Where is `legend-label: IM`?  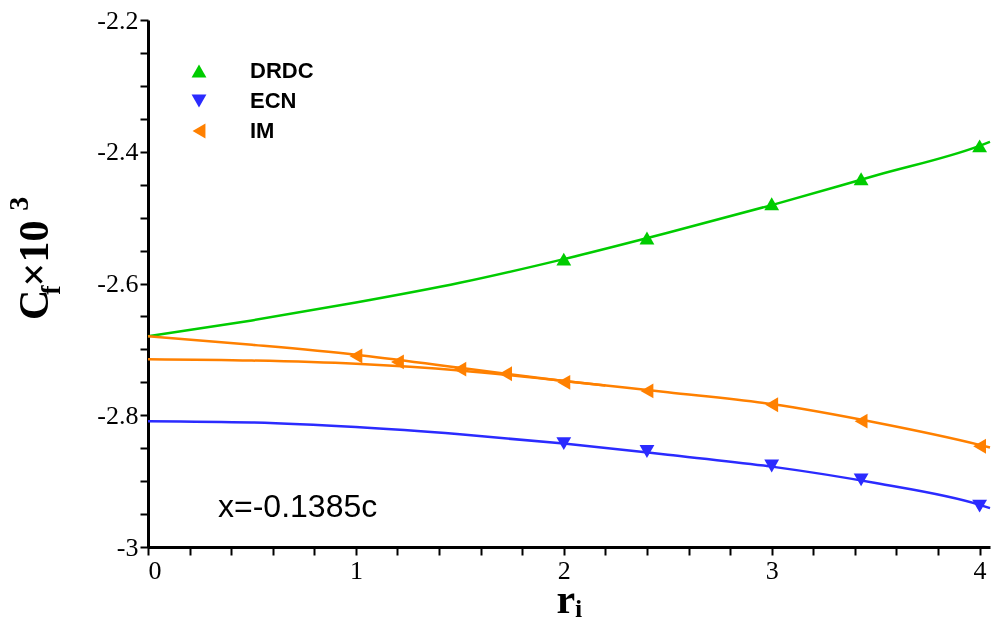
legend-label: IM is located at coordinates (262, 130).